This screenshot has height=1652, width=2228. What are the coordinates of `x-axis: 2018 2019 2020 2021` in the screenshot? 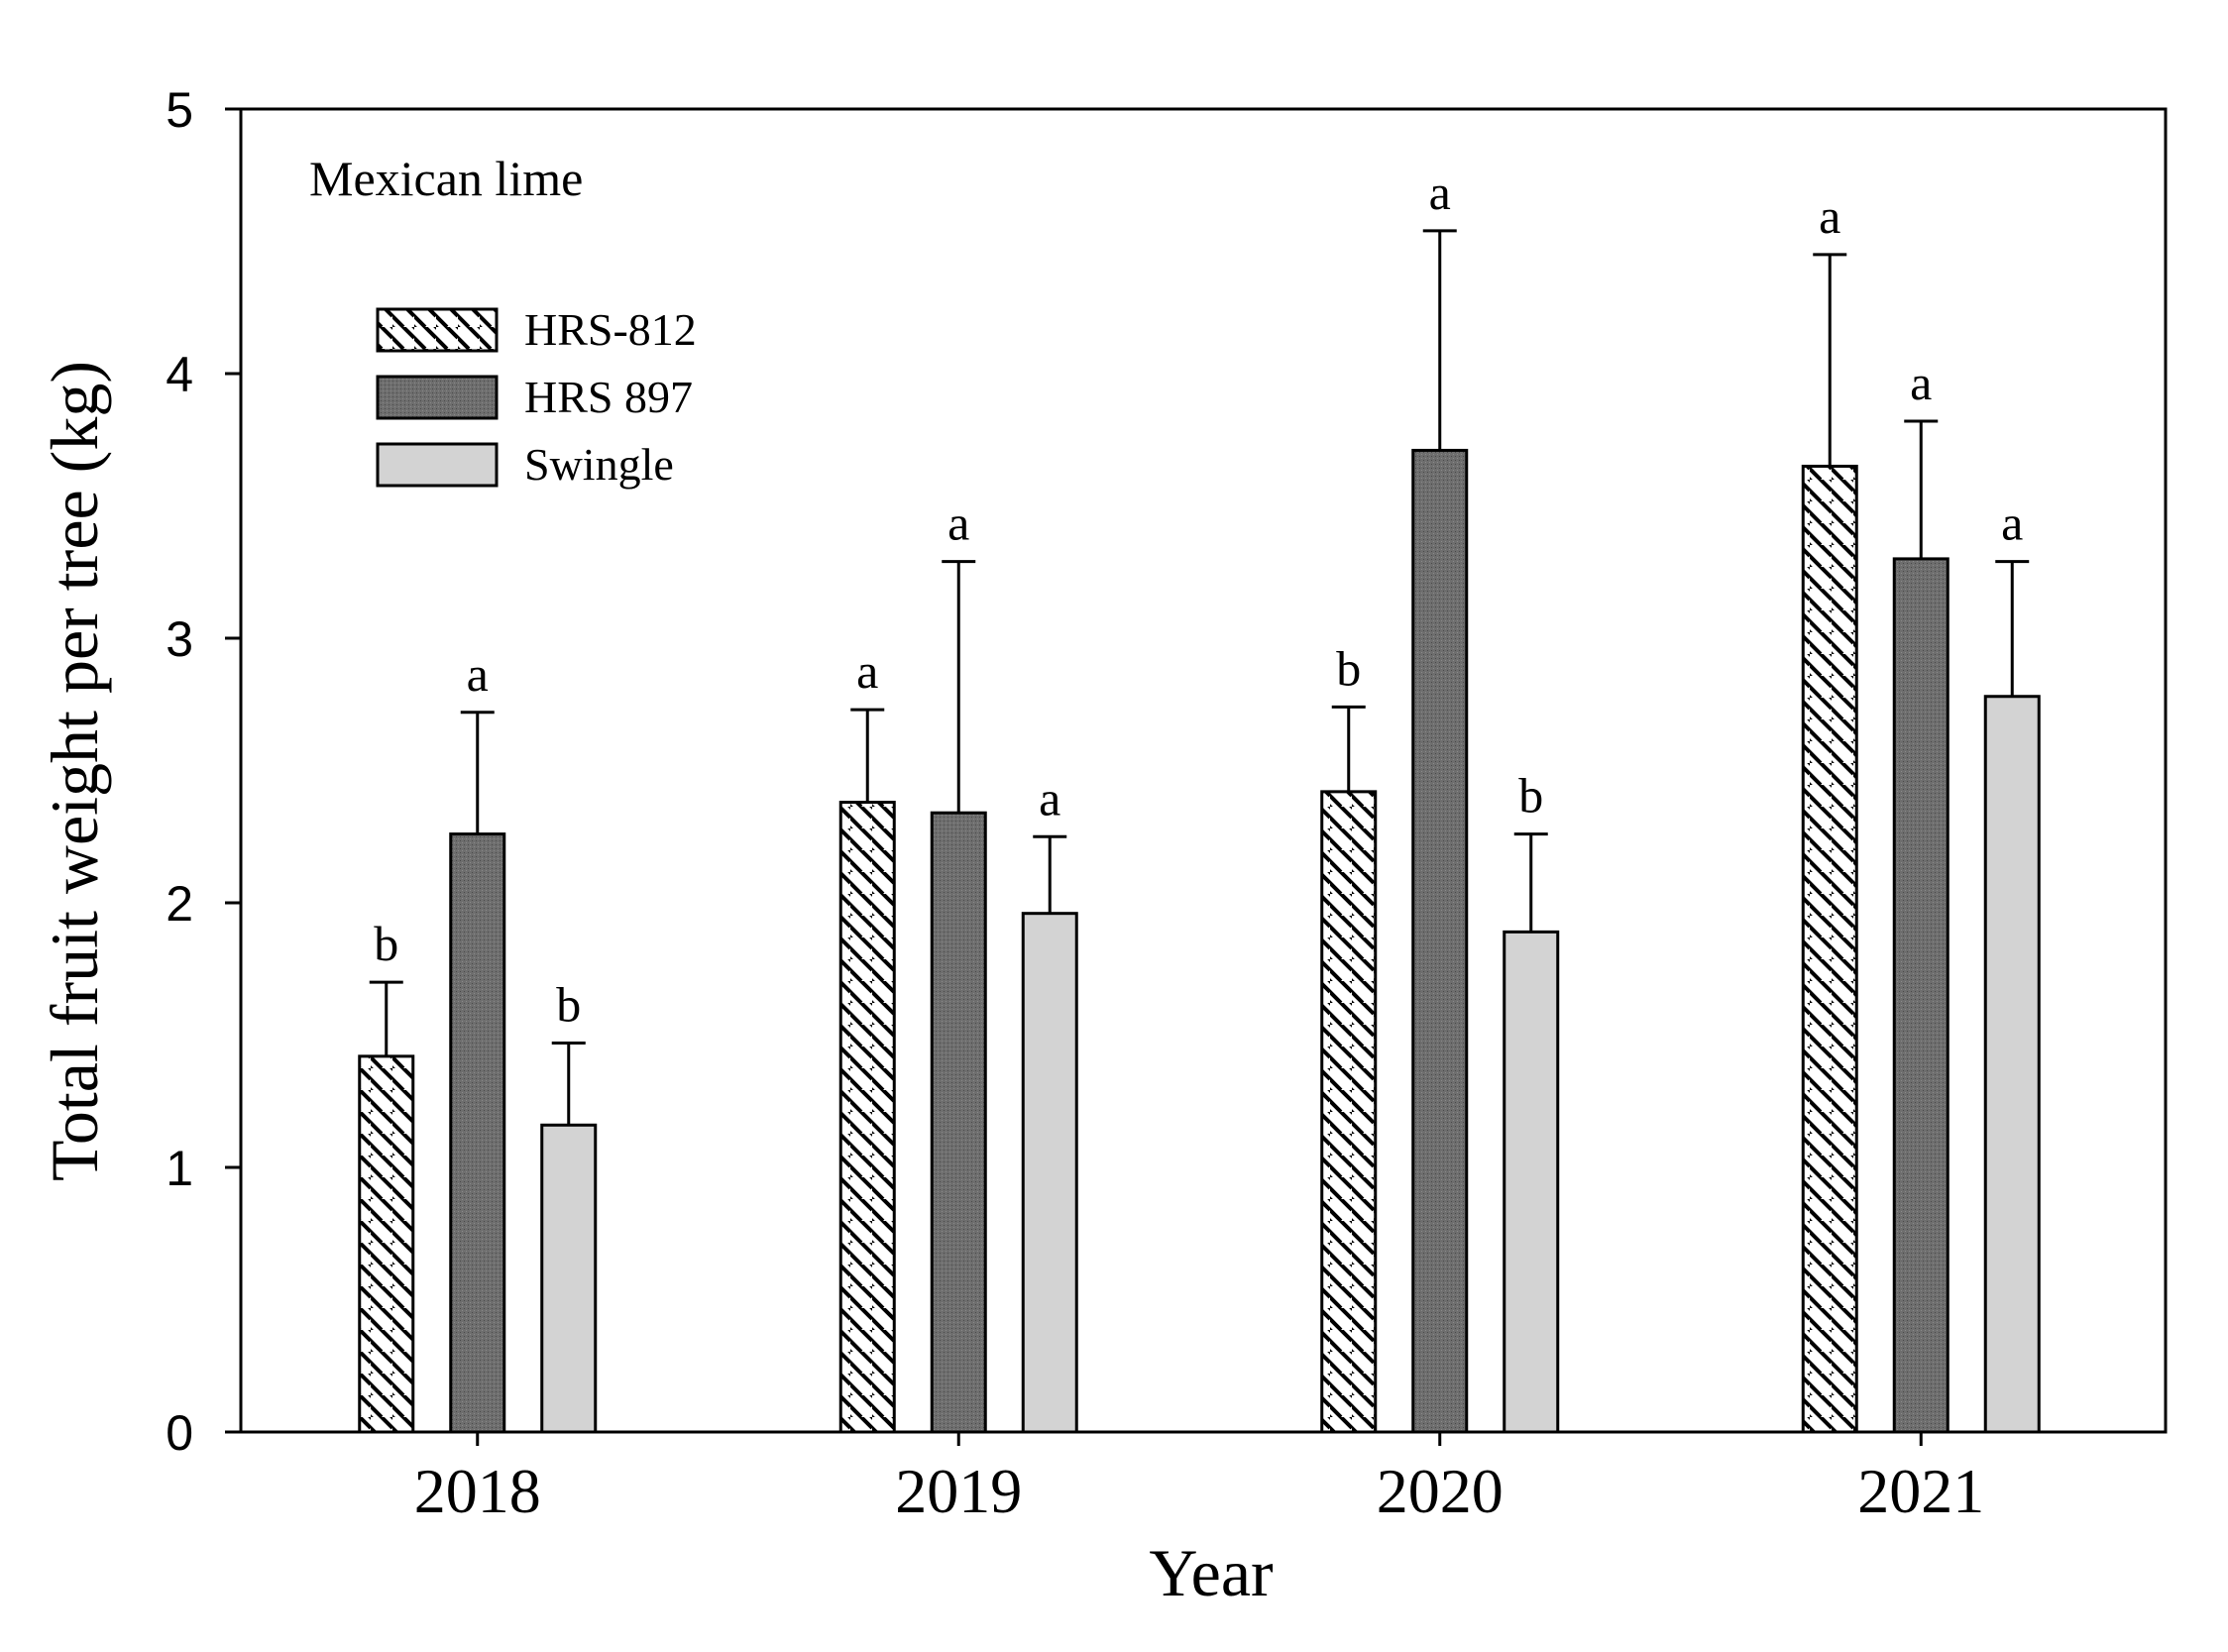 It's located at (1199, 1479).